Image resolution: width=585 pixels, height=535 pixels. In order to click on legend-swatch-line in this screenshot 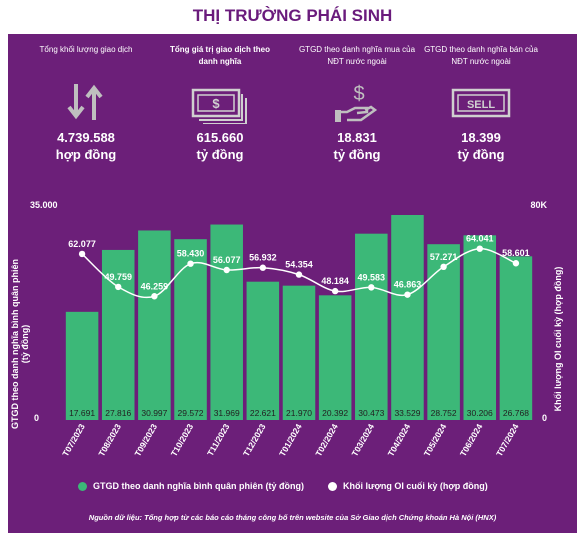, I will do `click(332, 486)`.